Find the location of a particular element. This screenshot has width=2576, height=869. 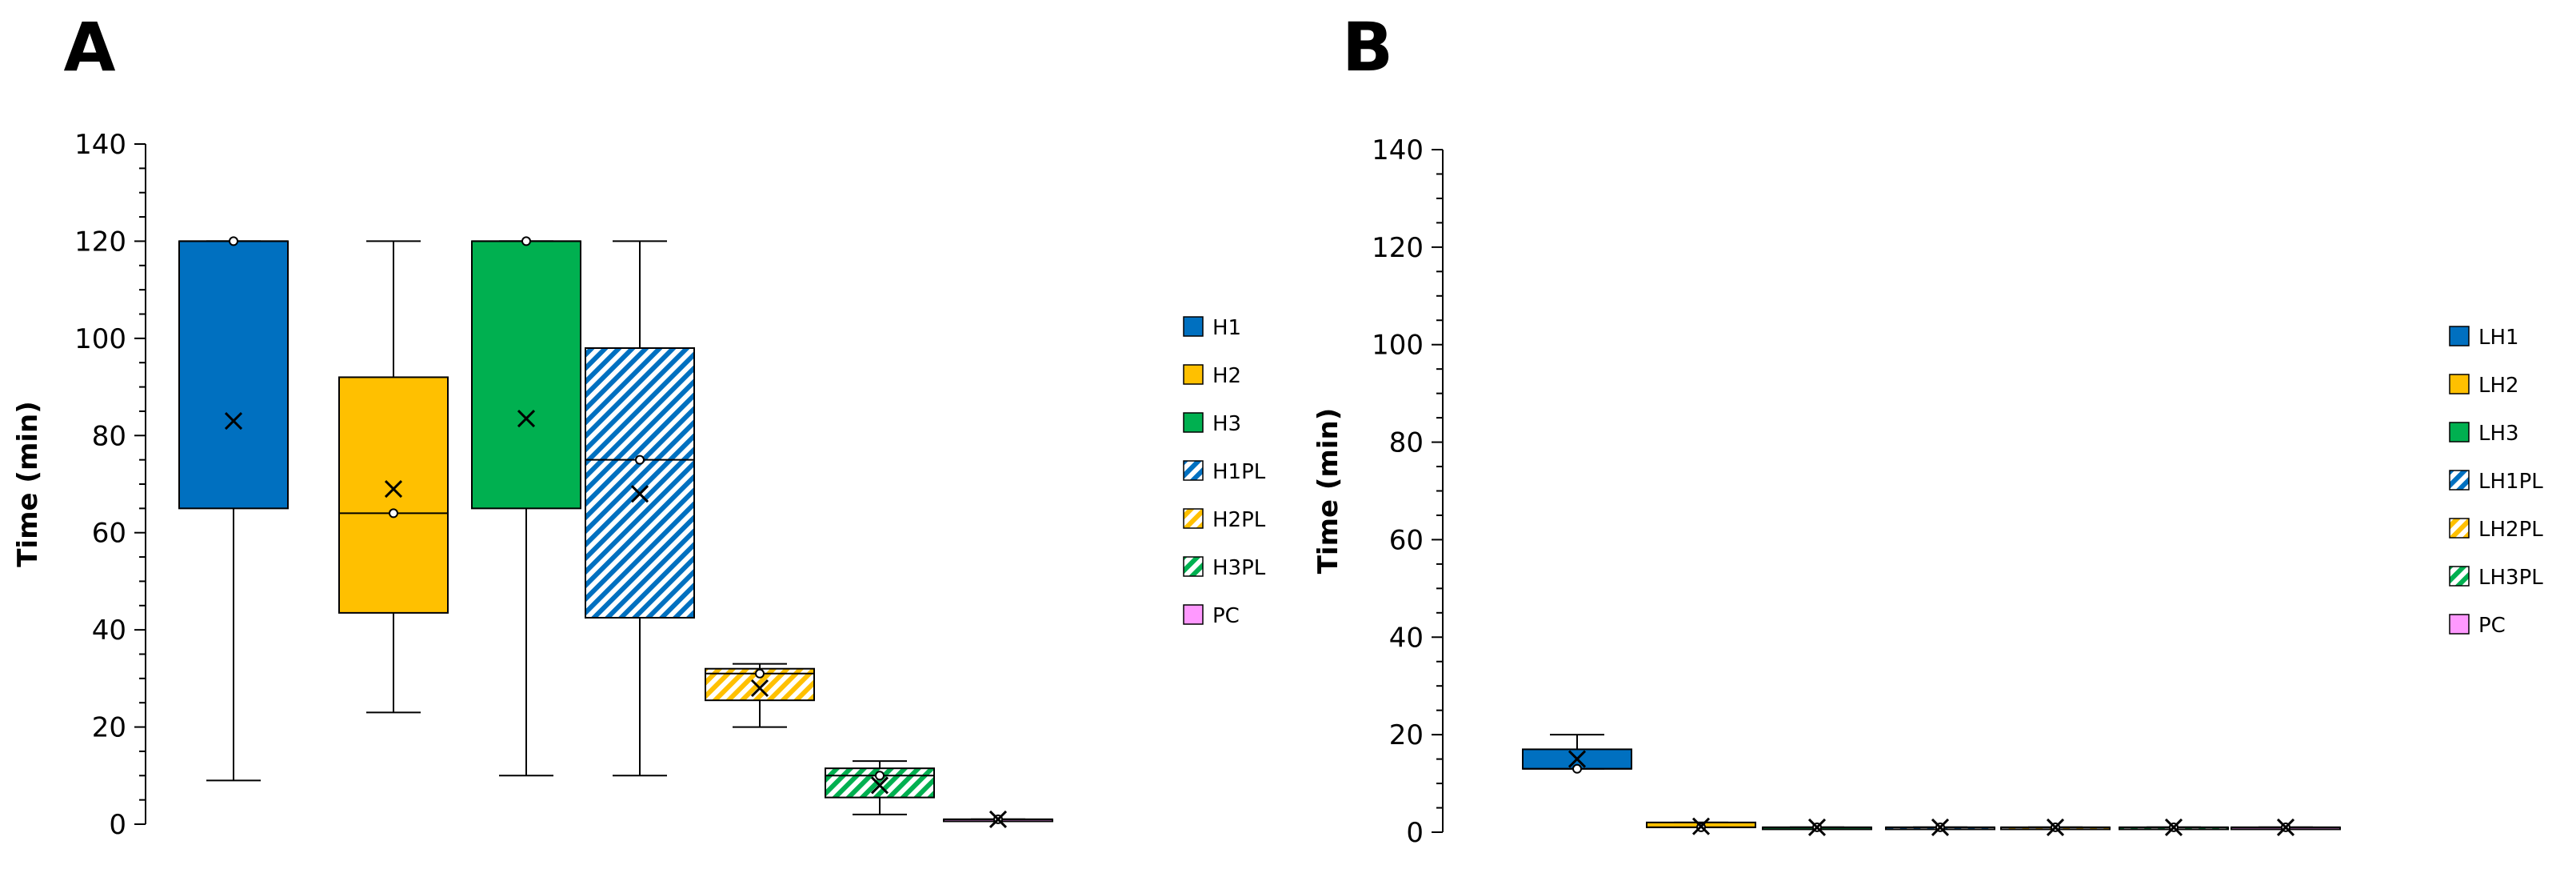

legend-swatch-h2pl is located at coordinates (1194, 518).